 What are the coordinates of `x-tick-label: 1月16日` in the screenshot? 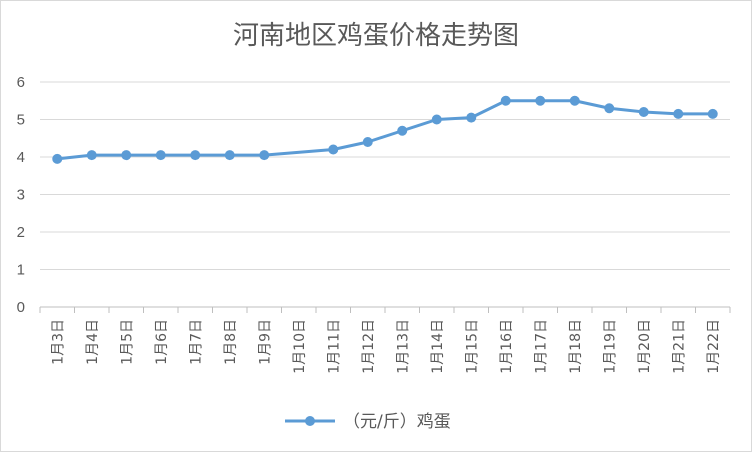 It's located at (507, 346).